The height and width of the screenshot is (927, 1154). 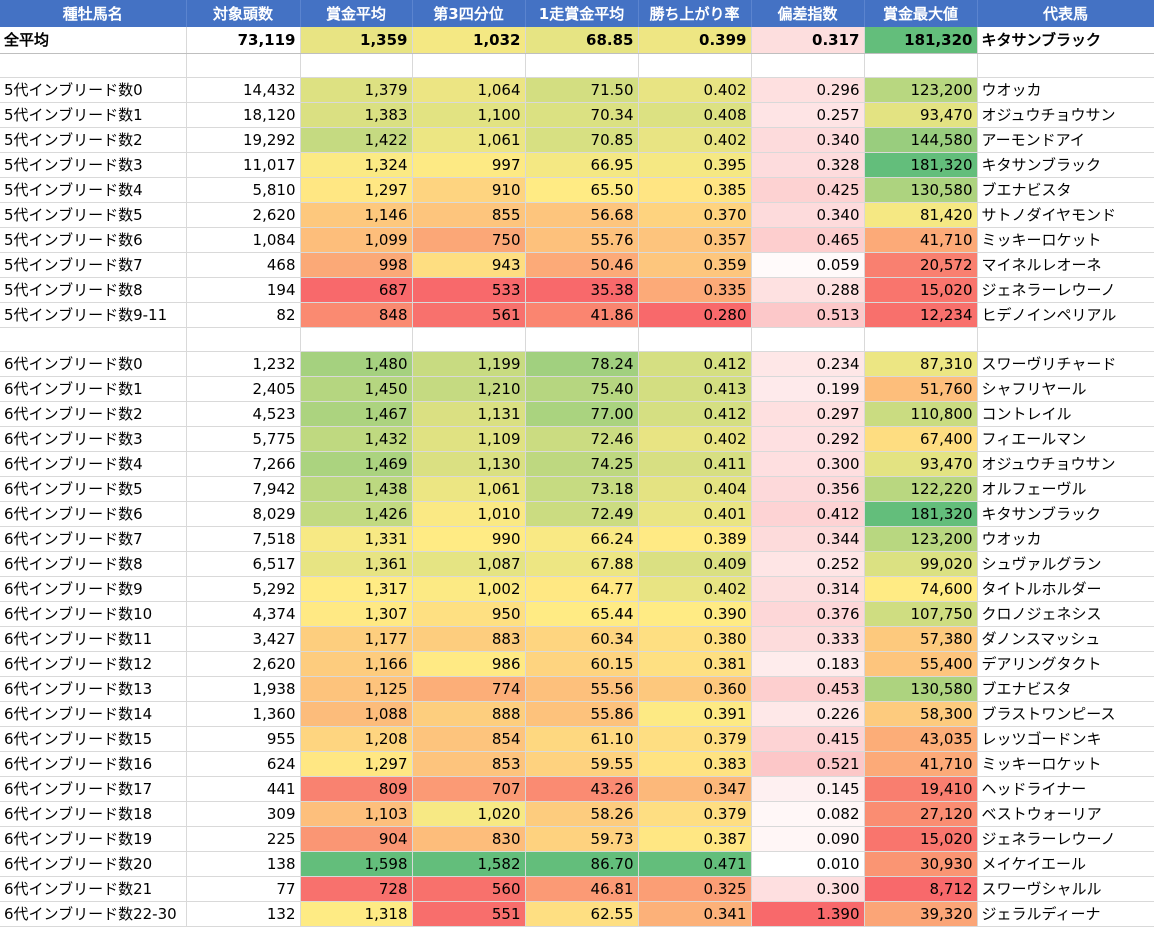 I want to click on cell-count: 138, so click(x=243, y=864).